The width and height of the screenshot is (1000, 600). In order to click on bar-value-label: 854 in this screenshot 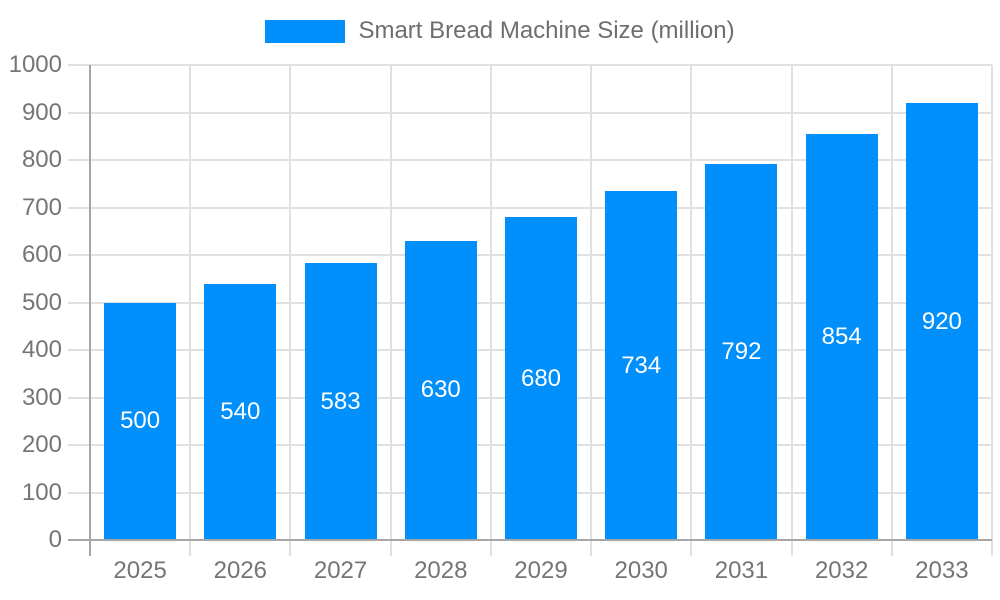, I will do `click(841, 337)`.